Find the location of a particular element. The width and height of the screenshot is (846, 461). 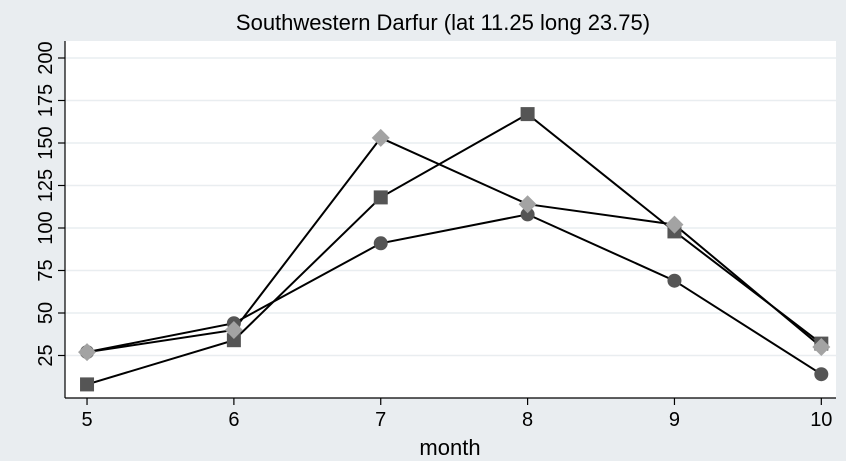

x-tick-label: 8 is located at coordinates (527, 420).